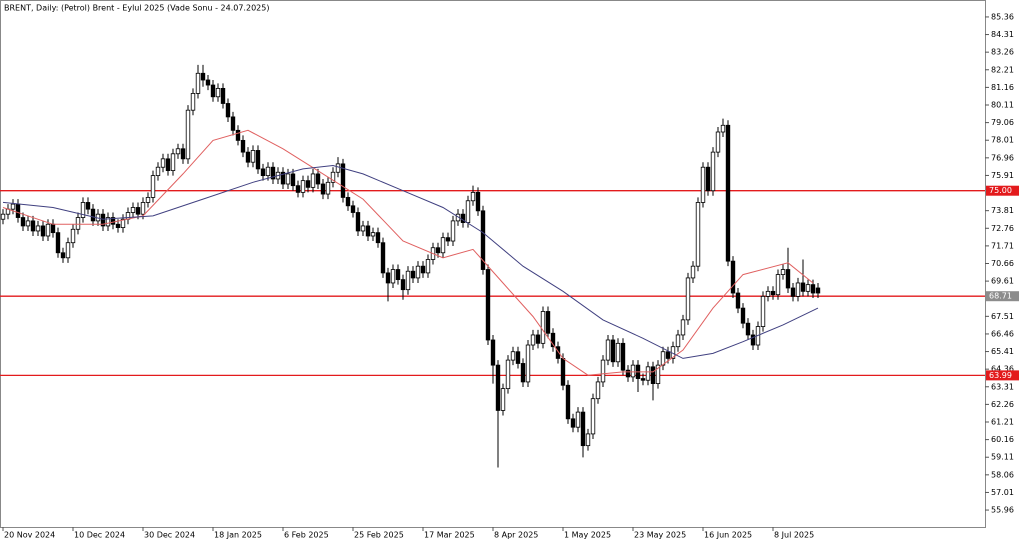  I want to click on y-tick-label: 79.06, so click(1002, 122).